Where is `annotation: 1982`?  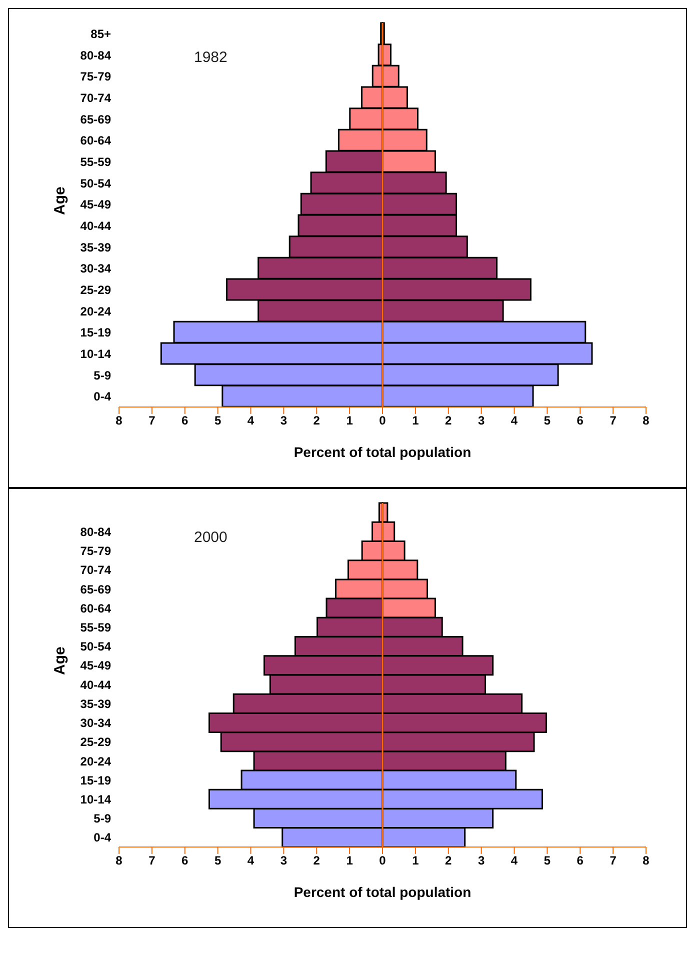 annotation: 1982 is located at coordinates (211, 57).